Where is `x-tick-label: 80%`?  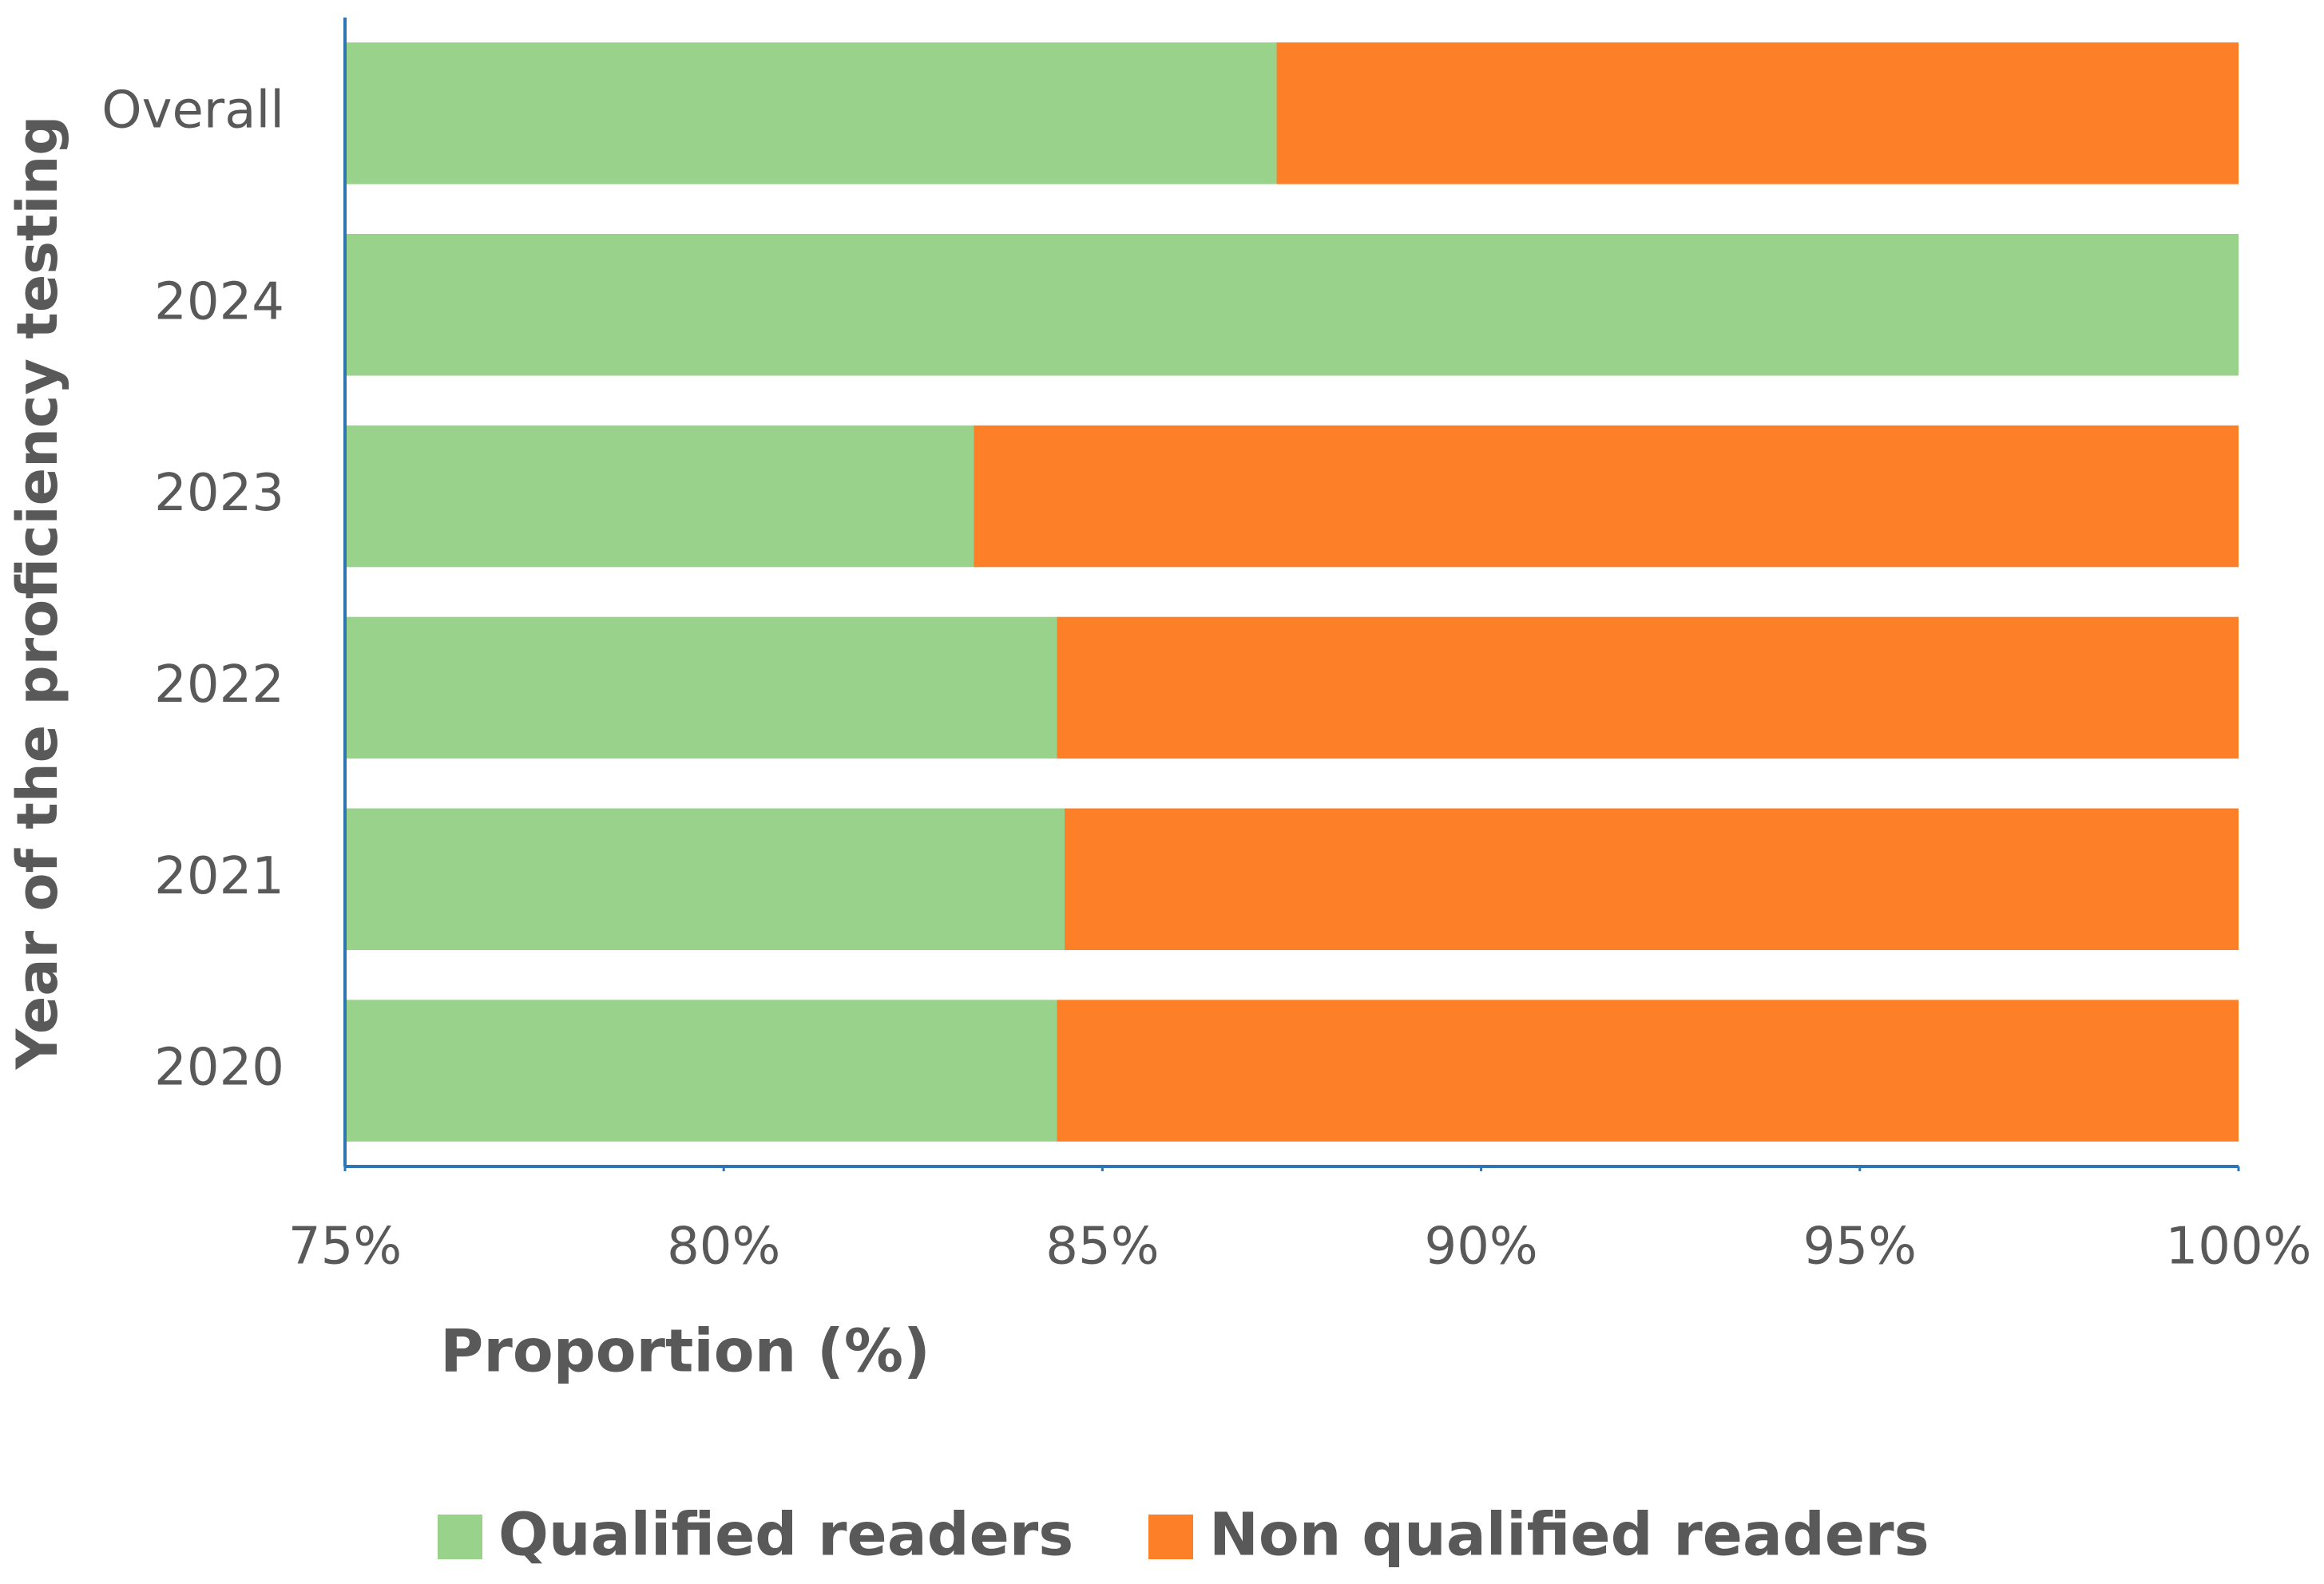 x-tick-label: 80% is located at coordinates (724, 1247).